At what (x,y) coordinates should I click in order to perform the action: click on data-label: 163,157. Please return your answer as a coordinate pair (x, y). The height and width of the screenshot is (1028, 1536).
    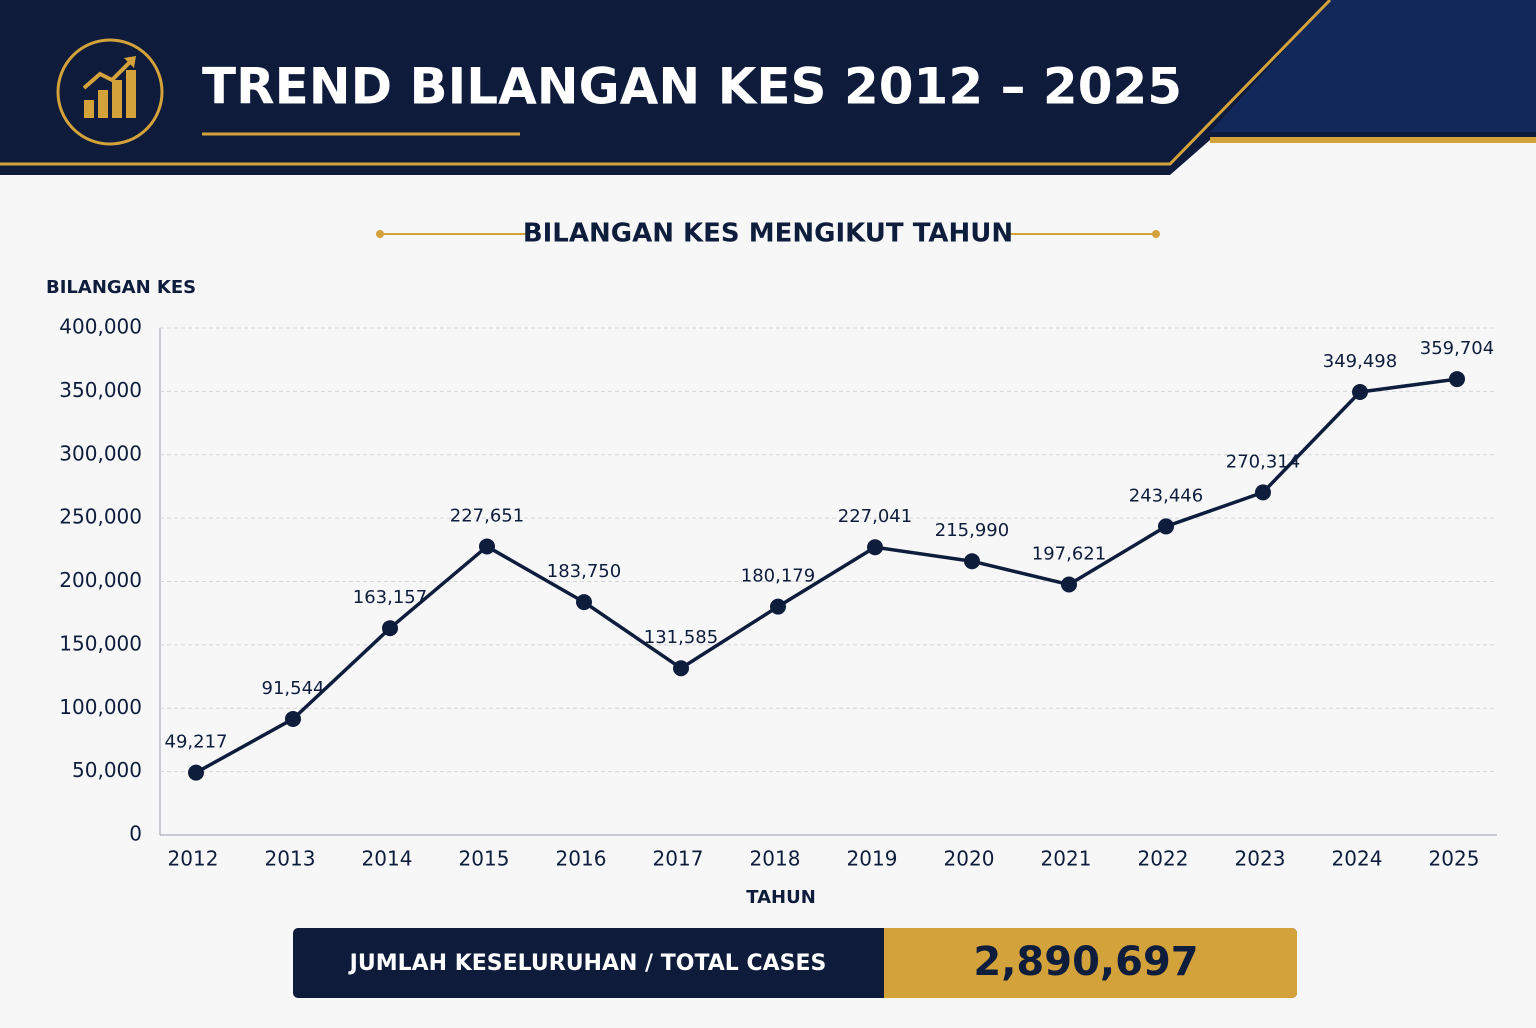
    Looking at the image, I should click on (390, 597).